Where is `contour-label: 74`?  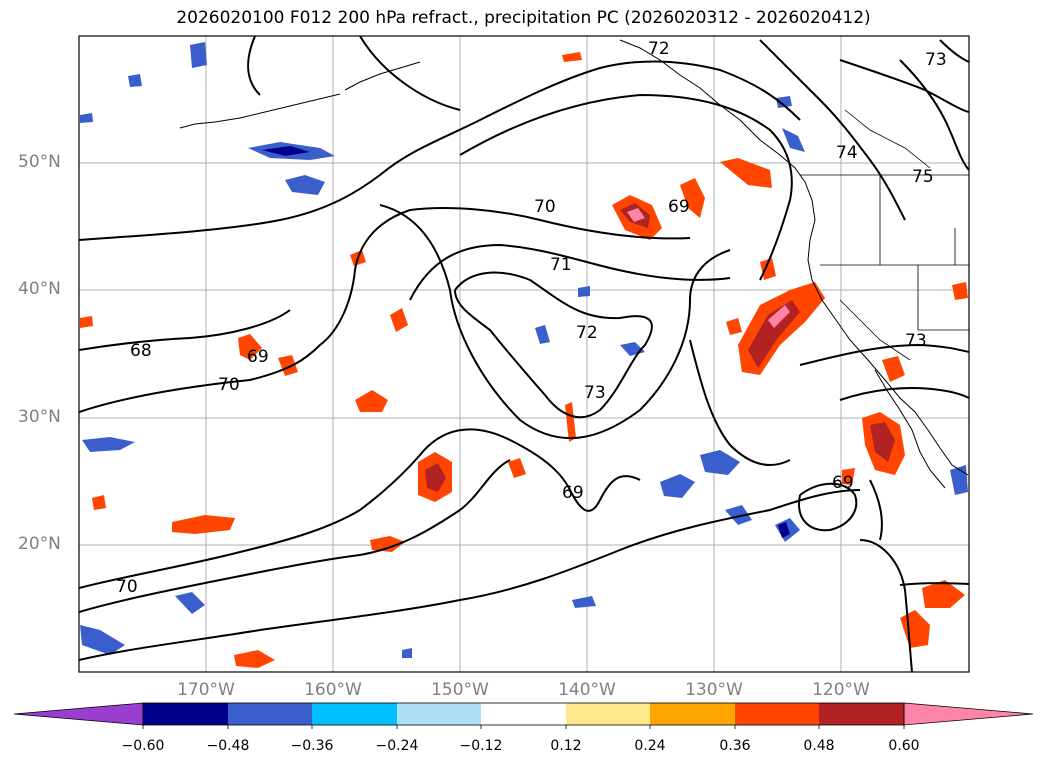
contour-label: 74 is located at coordinates (847, 153).